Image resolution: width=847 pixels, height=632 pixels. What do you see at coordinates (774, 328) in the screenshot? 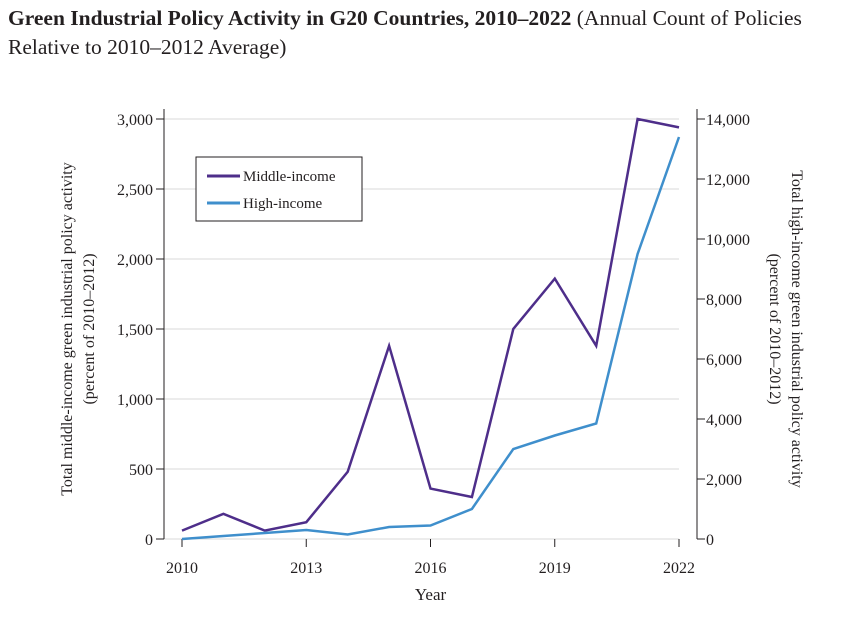
I see `y-right-axis-label-line2: (percent of 2010–2012)` at bounding box center [774, 328].